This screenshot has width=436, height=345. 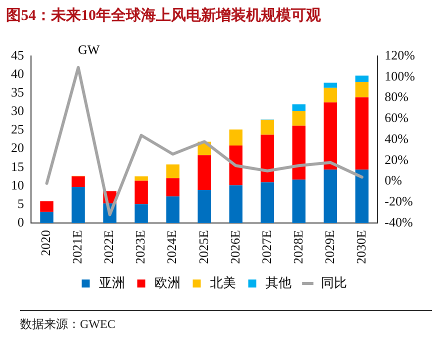 I want to click on y-tick-label: 45, so click(x=17, y=54).